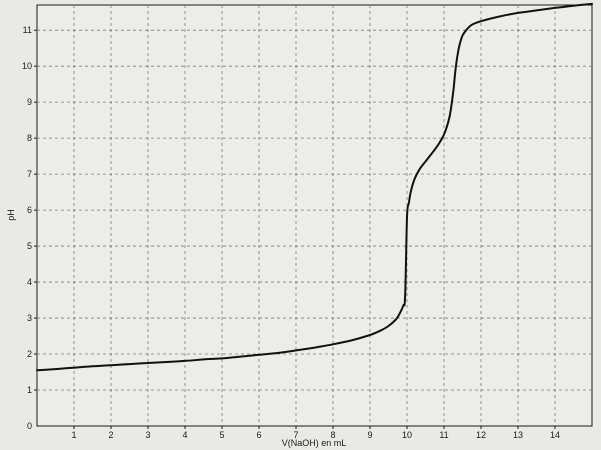  What do you see at coordinates (29, 390) in the screenshot?
I see `y-tick-label: 1` at bounding box center [29, 390].